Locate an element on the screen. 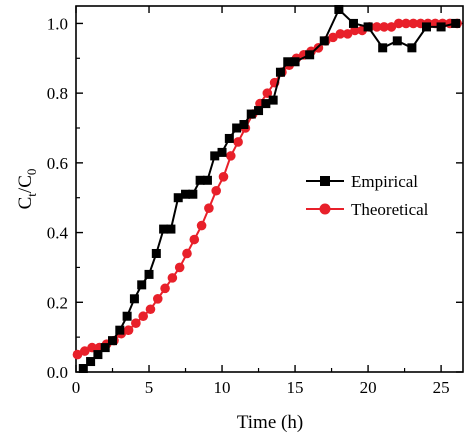 This screenshot has height=438, width=474. y-tick-label: 0.2 is located at coordinates (57, 302).